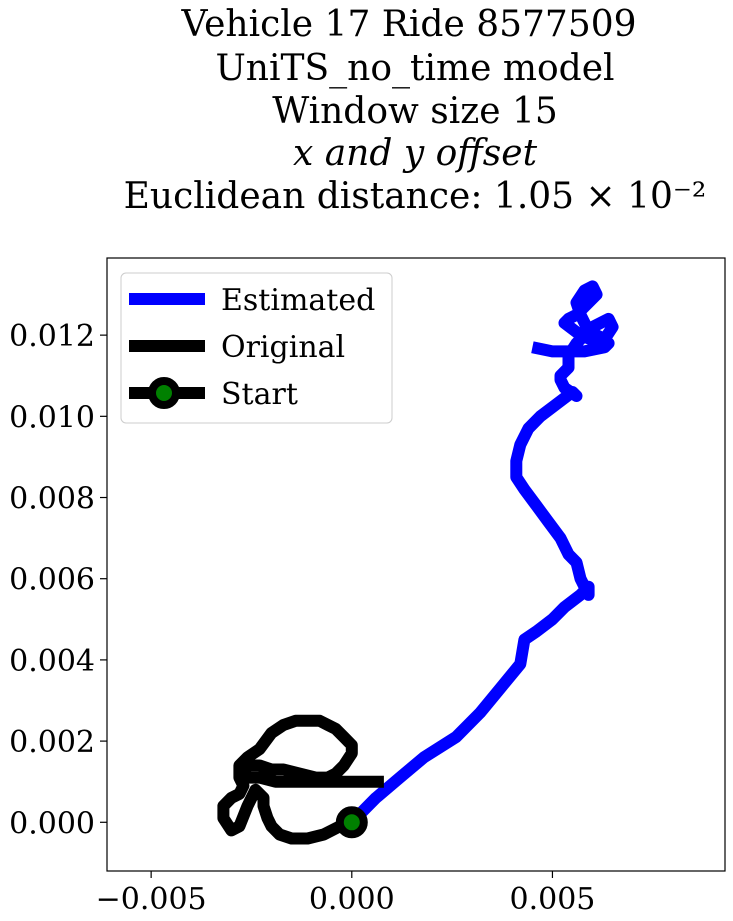  Describe the element at coordinates (52, 417) in the screenshot. I see `y-tick-label: 0.010` at that location.